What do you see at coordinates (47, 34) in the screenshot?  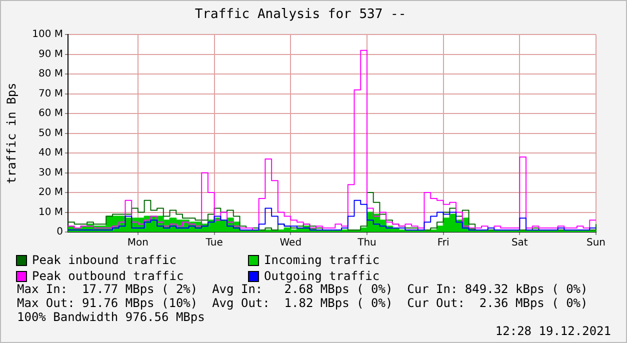 I see `y-tick-label: 100 M` at bounding box center [47, 34].